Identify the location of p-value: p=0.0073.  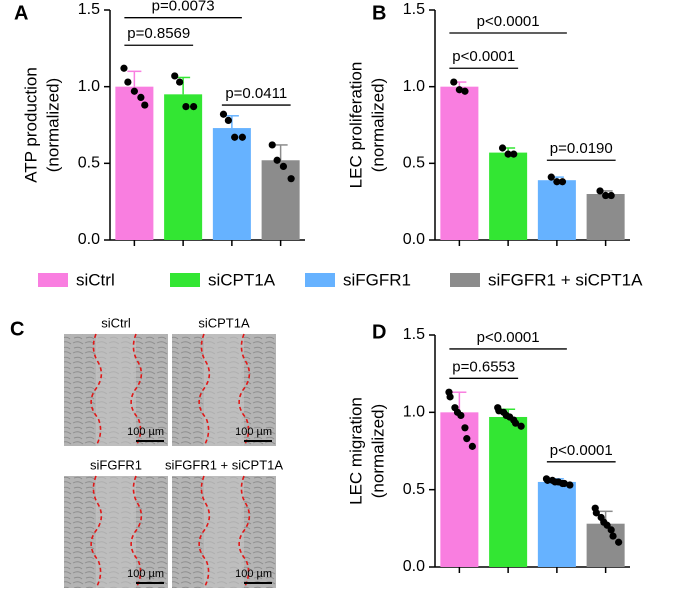
(183, 7).